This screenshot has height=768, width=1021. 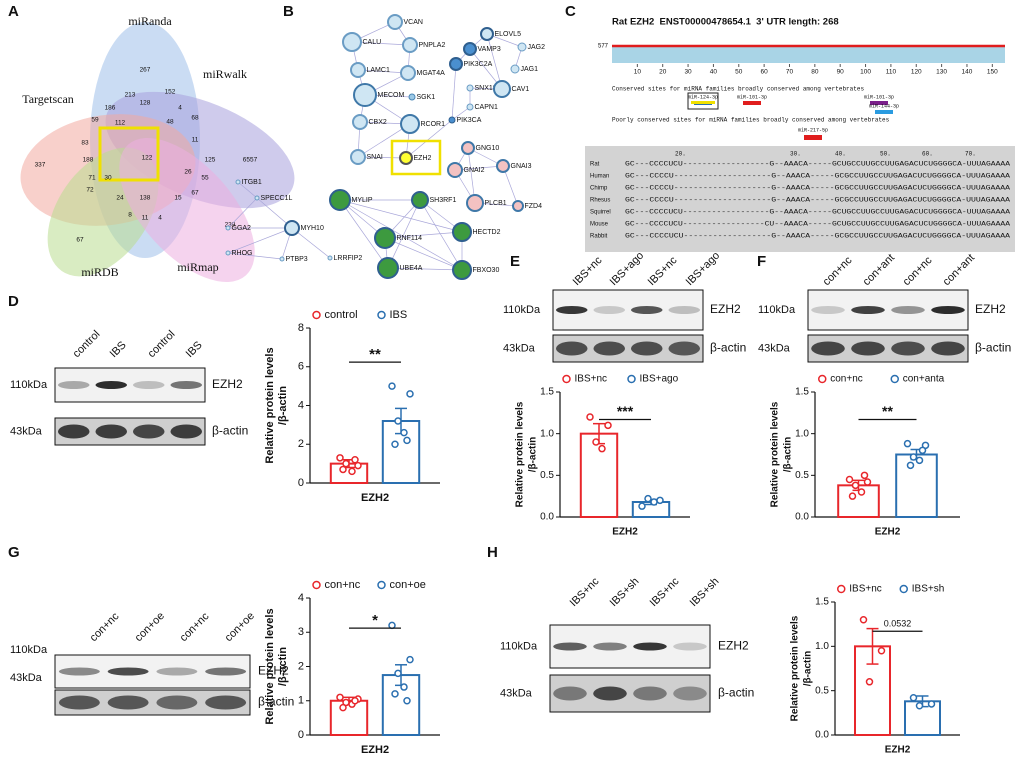 What do you see at coordinates (600, 201) in the screenshot?
I see `species-name: Rhesus` at bounding box center [600, 201].